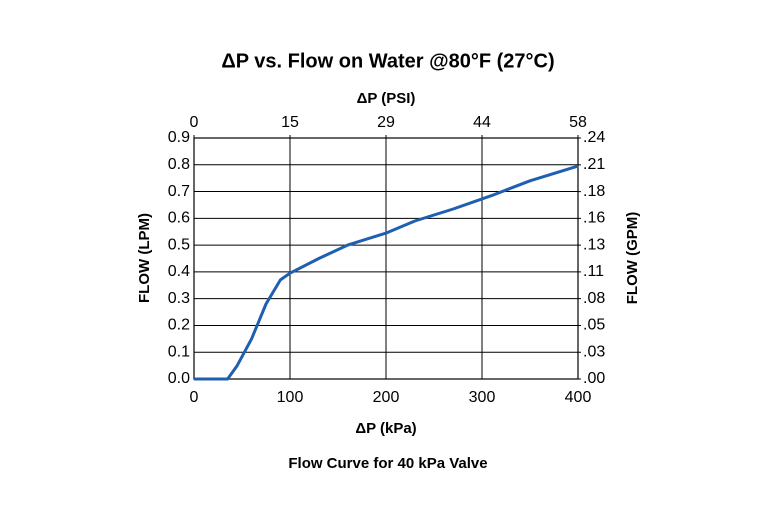 The image size is (780, 520). I want to click on y2-tick-label: .24, so click(594, 137).